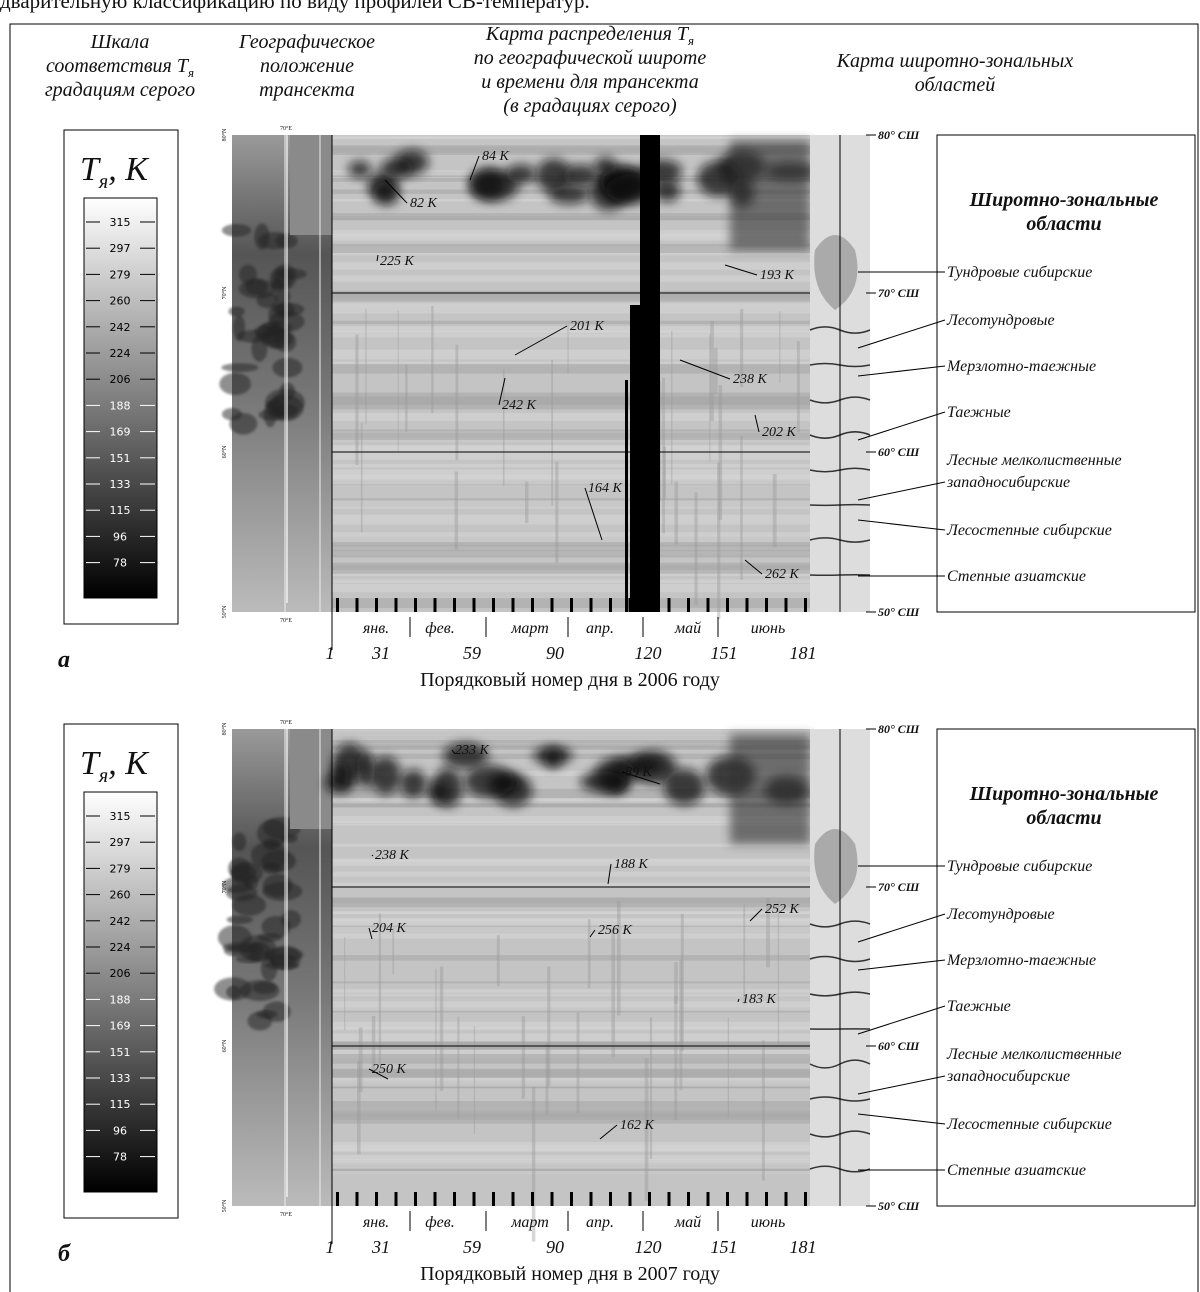 The height and width of the screenshot is (1292, 1200). What do you see at coordinates (439, 628) in the screenshot?
I see `month-label: фев.` at bounding box center [439, 628].